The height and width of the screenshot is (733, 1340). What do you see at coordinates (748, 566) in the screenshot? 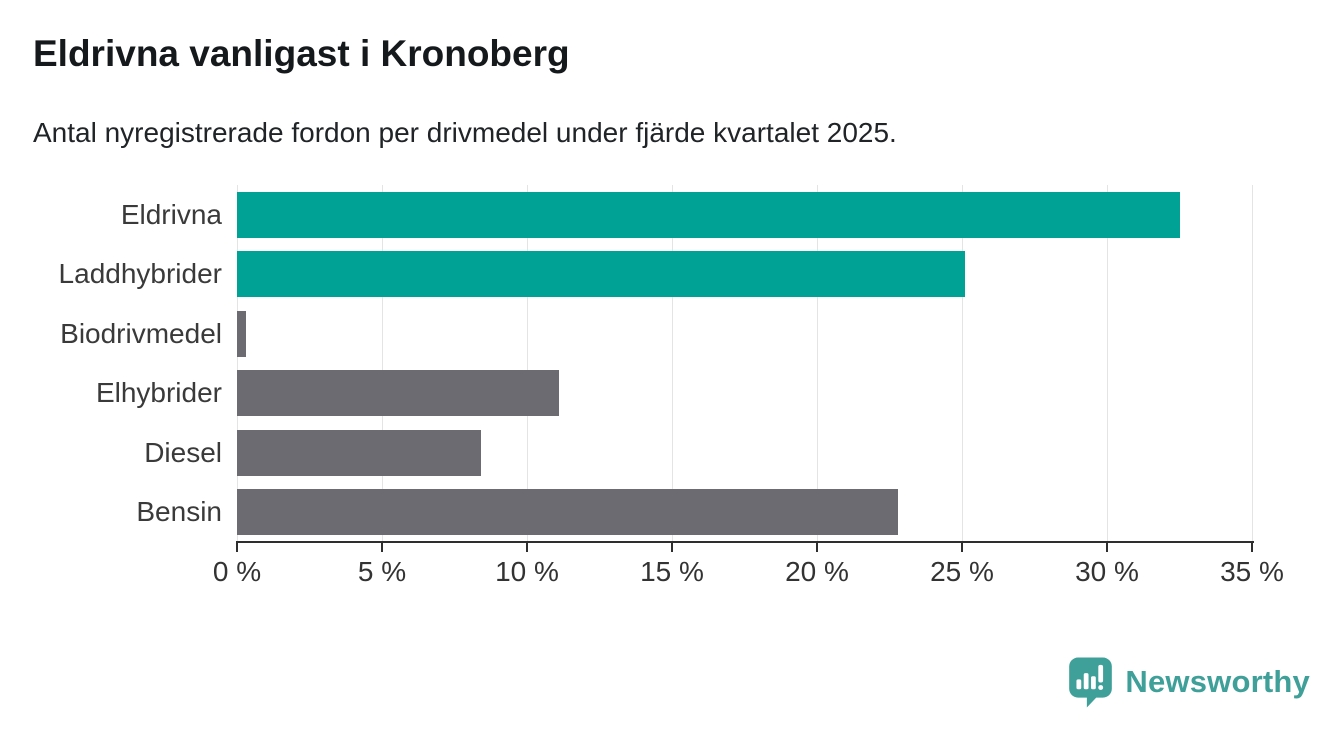
I see `x-axis: 0 % 5 % 10 % 15 % 20 % 25 % 30 % 35 %` at bounding box center [748, 566].